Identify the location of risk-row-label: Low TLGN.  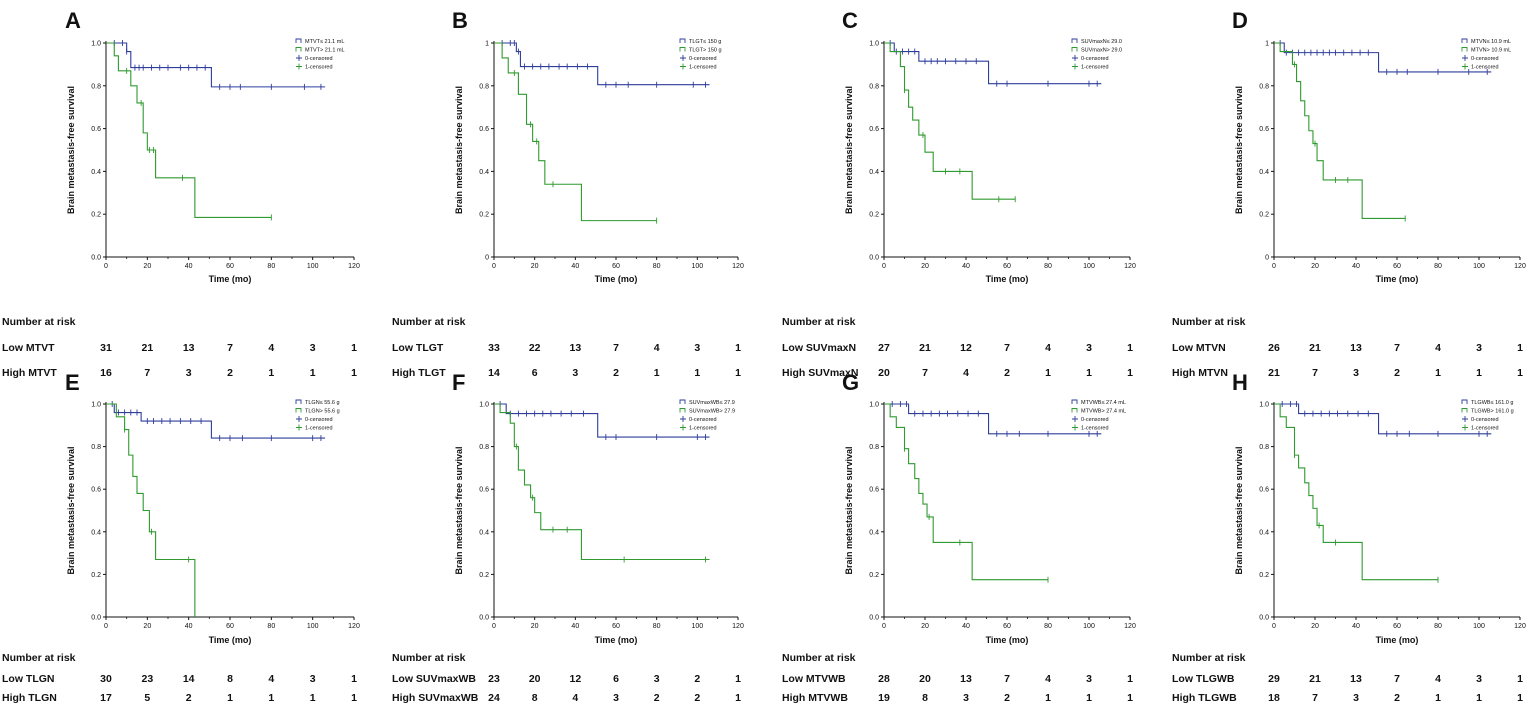
(28, 679).